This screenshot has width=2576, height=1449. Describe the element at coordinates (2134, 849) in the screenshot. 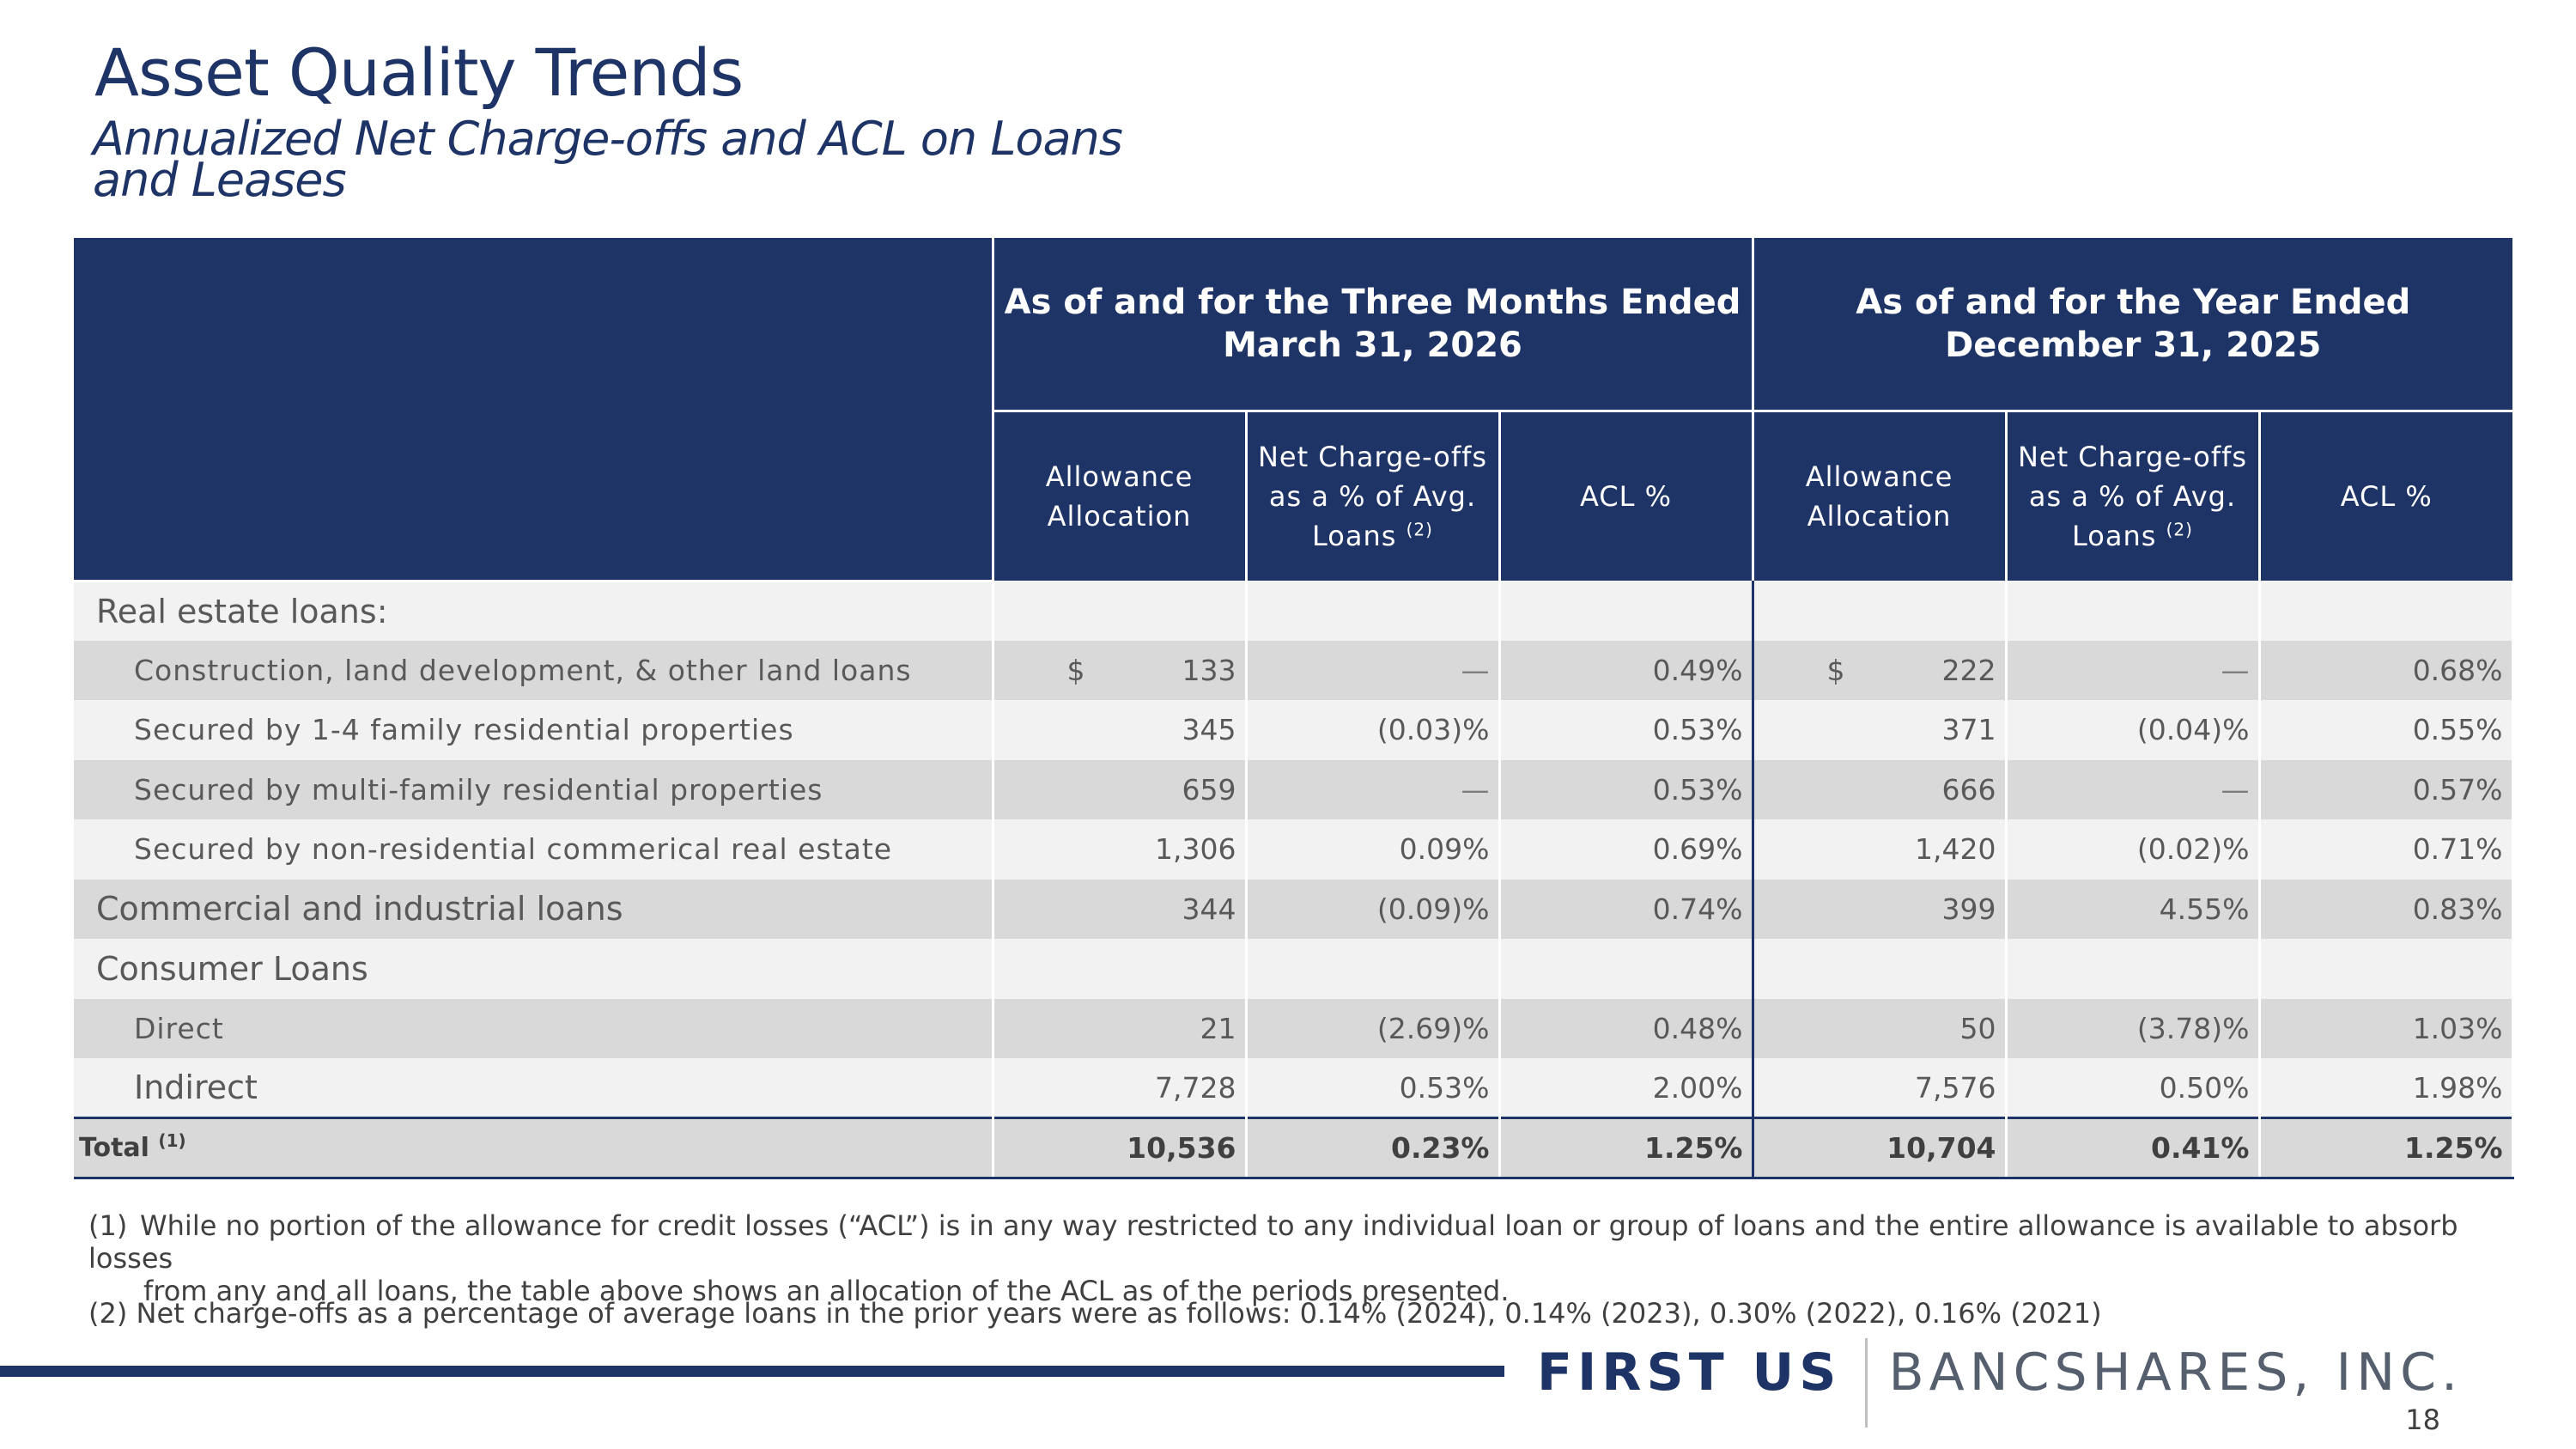

I see `cell: (0.02)%` at that location.